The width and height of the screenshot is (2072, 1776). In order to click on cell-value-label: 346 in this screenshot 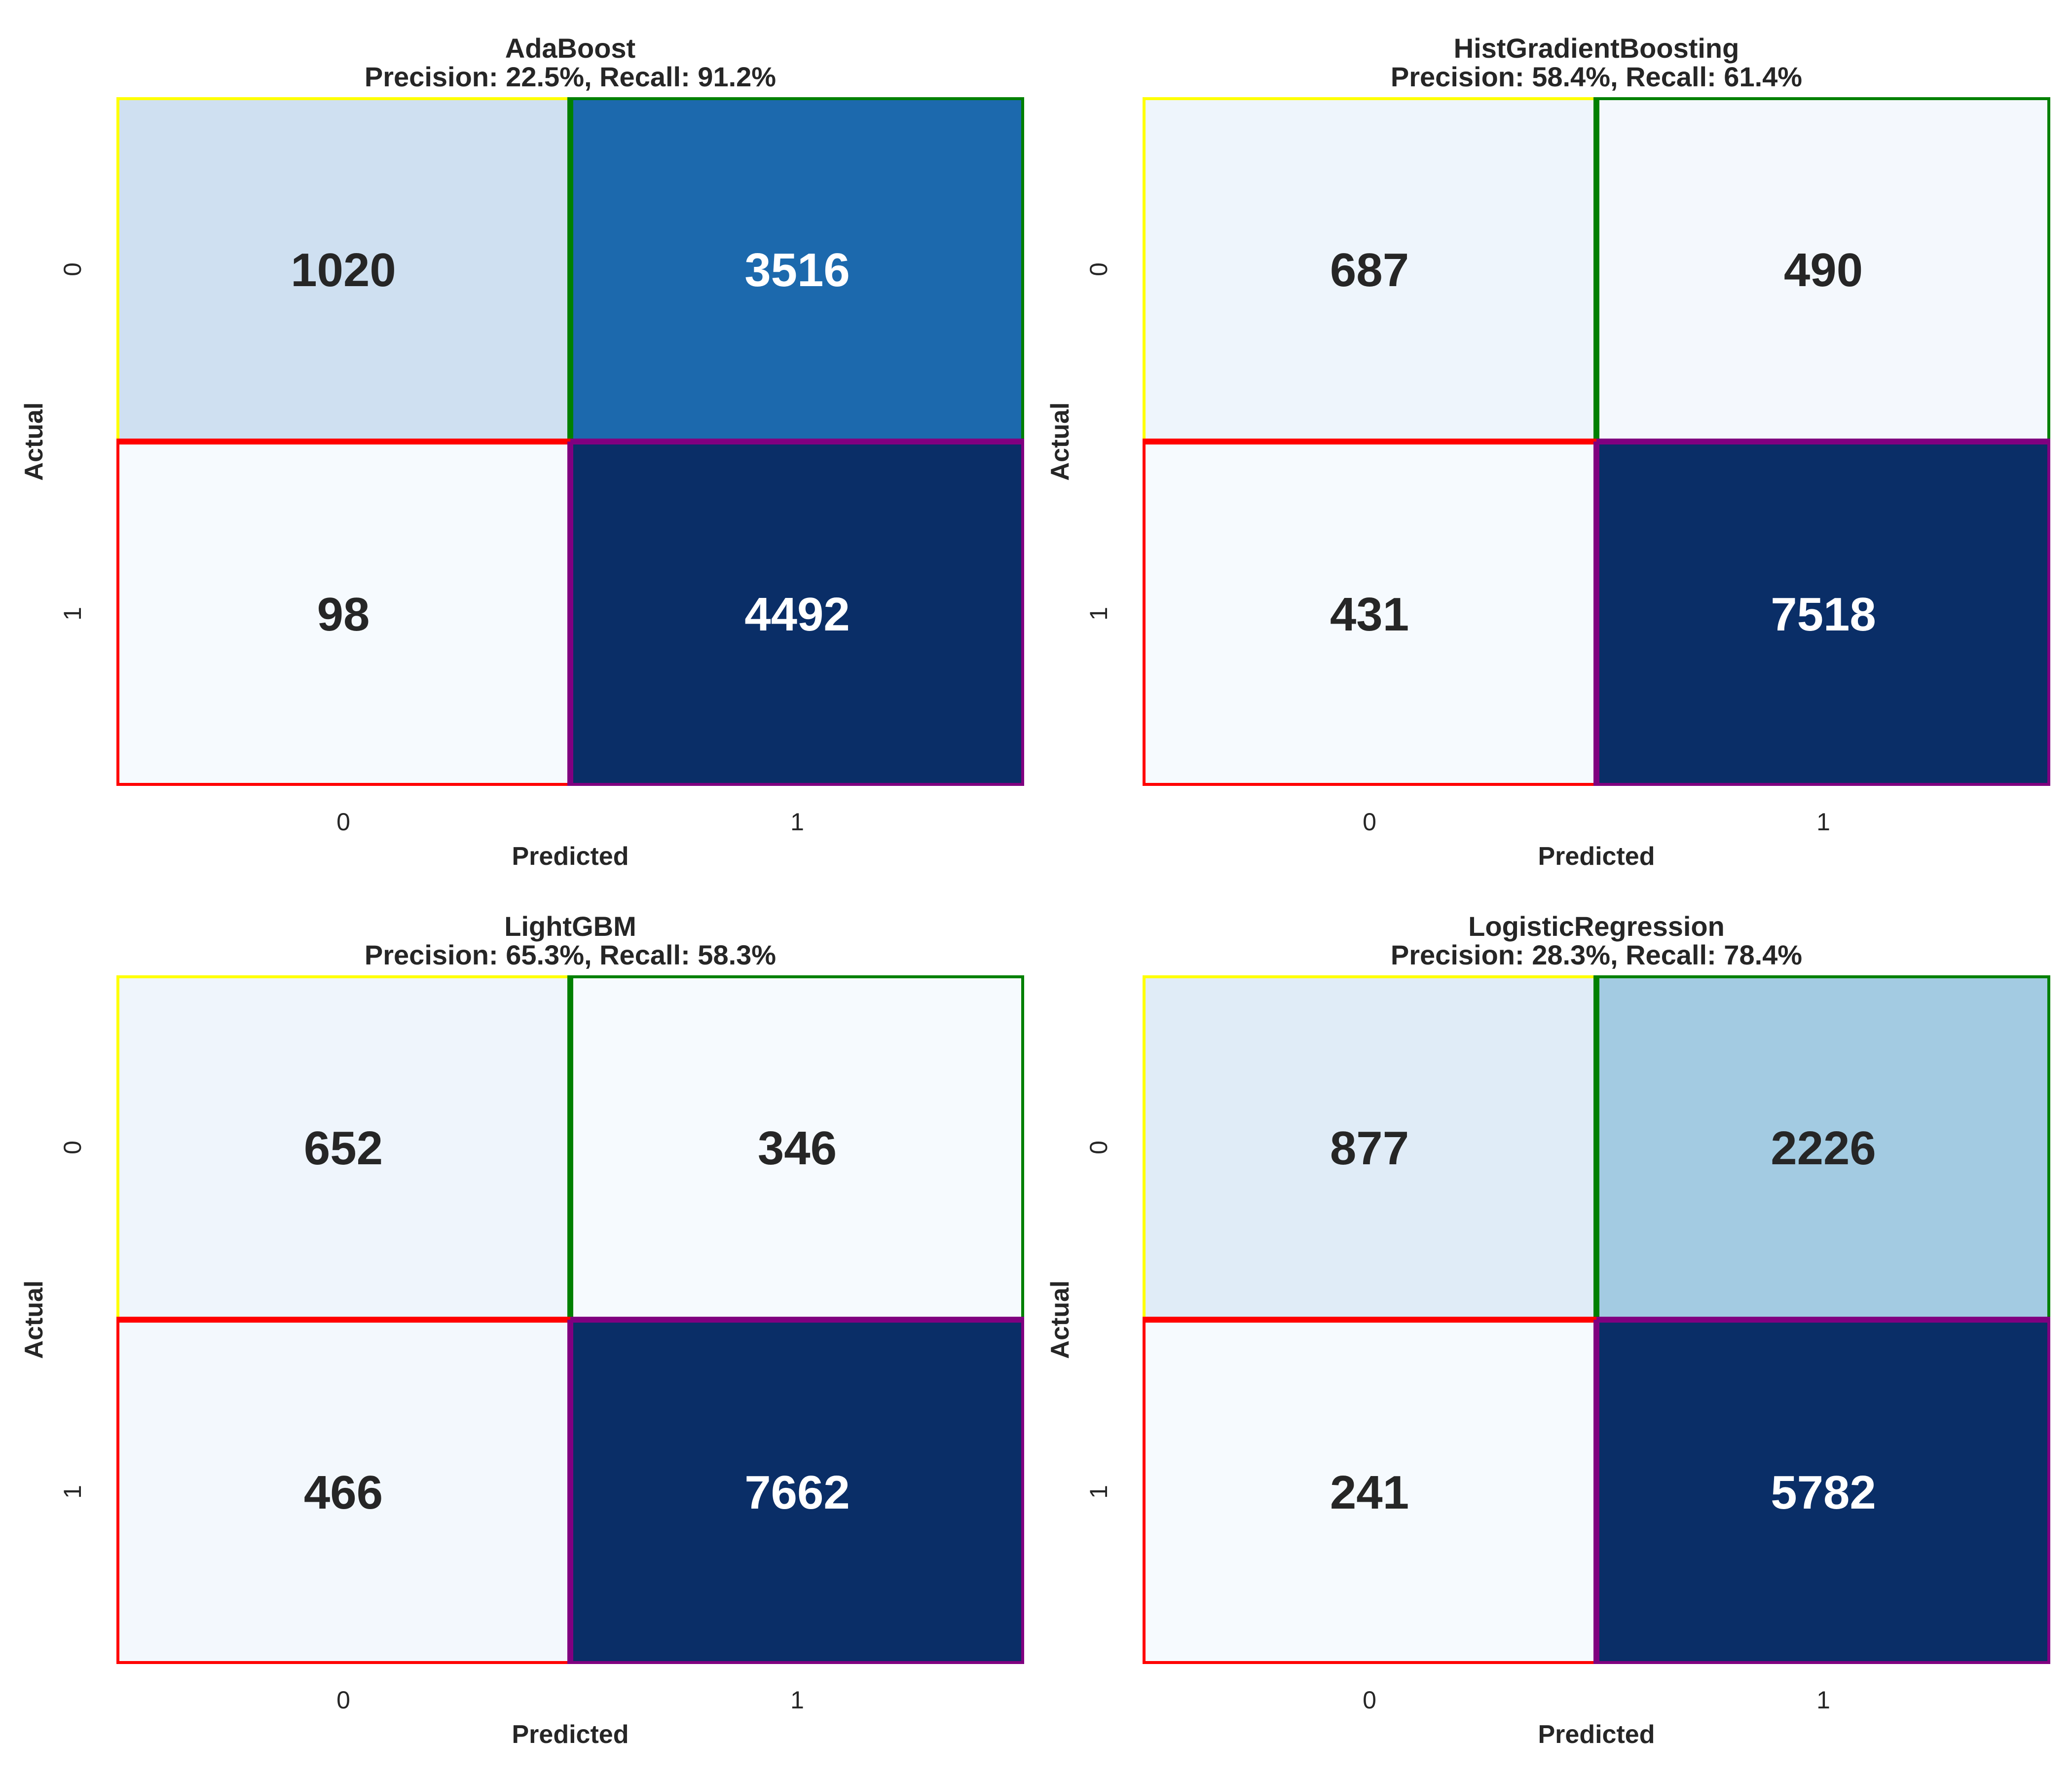, I will do `click(798, 1149)`.